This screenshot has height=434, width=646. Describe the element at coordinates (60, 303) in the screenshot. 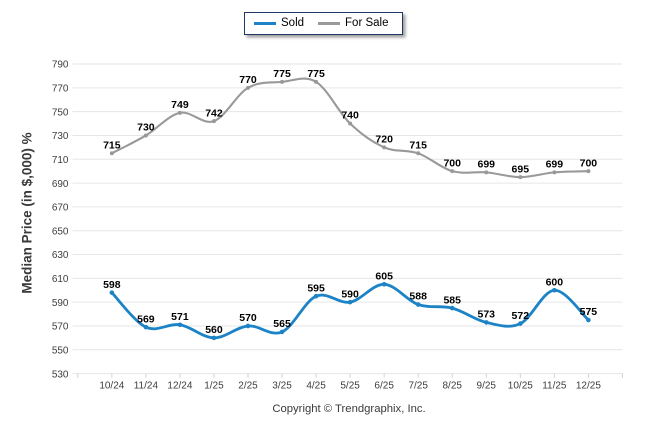

I see `y-tick-label-590: 590` at that location.